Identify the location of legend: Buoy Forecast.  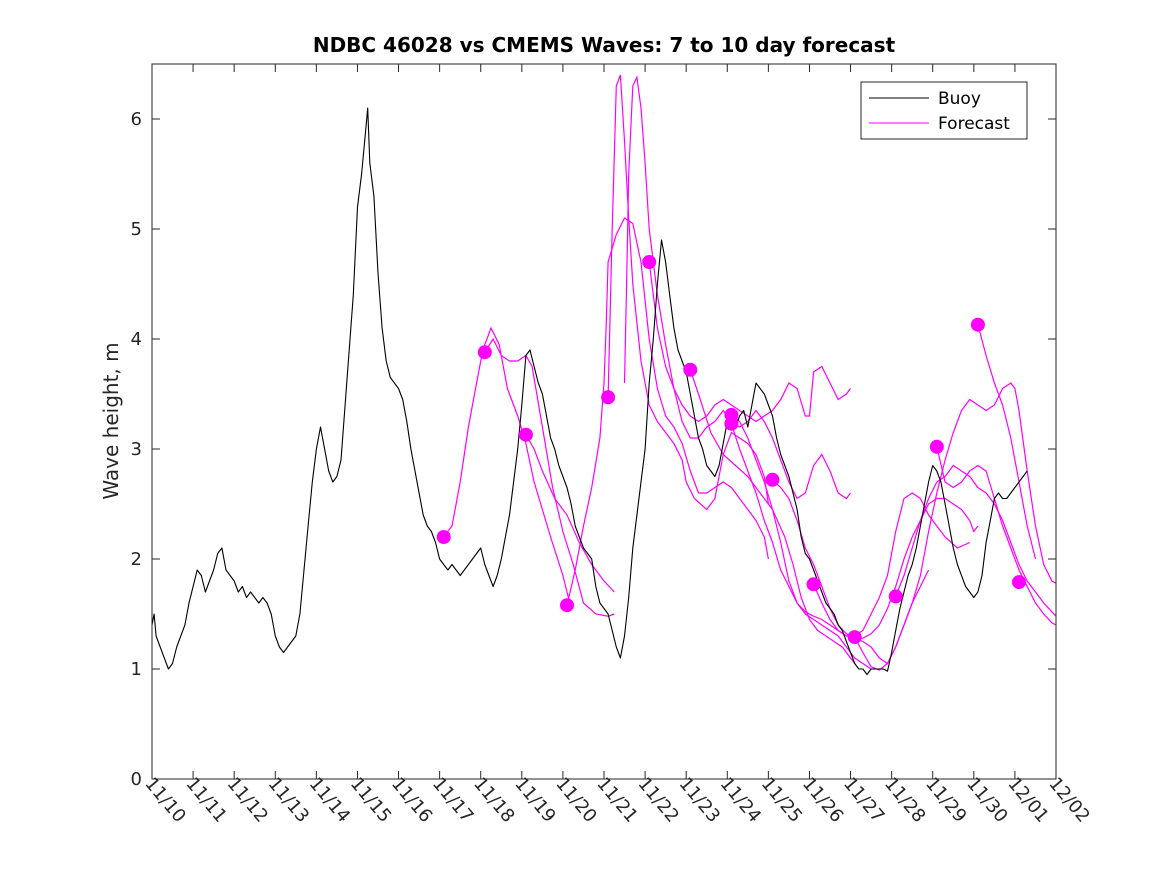
(944, 110).